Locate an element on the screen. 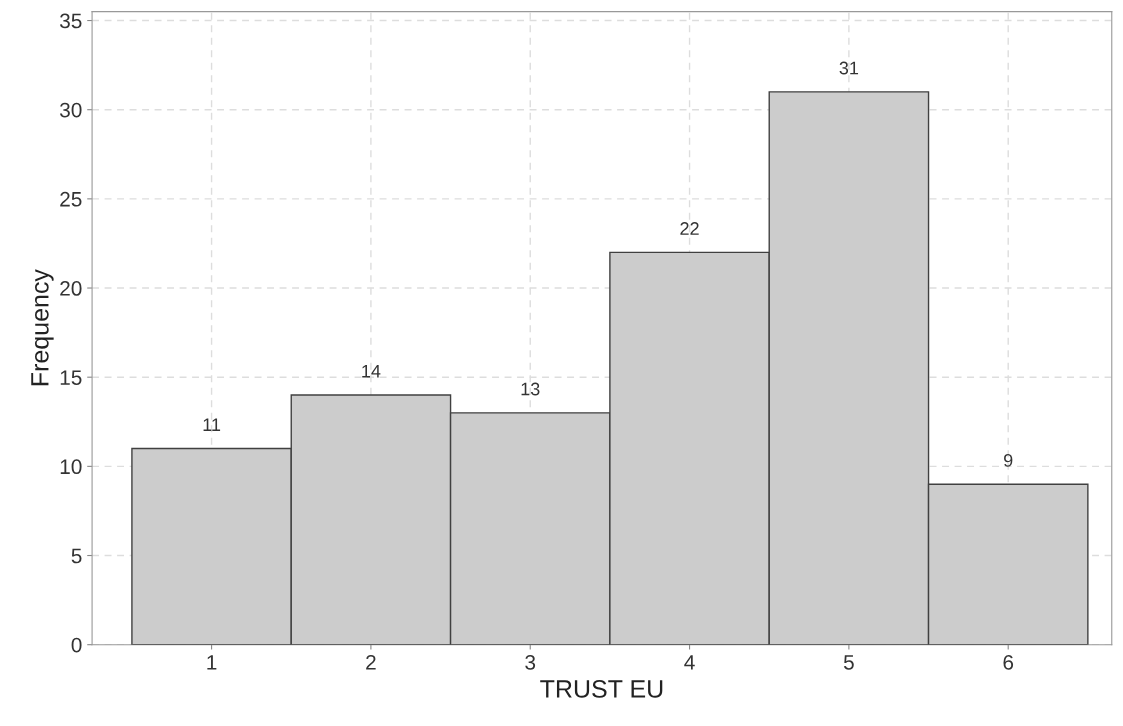 Image resolution: width=1123 pixels, height=726 pixels. x-tick-label: 6 is located at coordinates (1008, 662).